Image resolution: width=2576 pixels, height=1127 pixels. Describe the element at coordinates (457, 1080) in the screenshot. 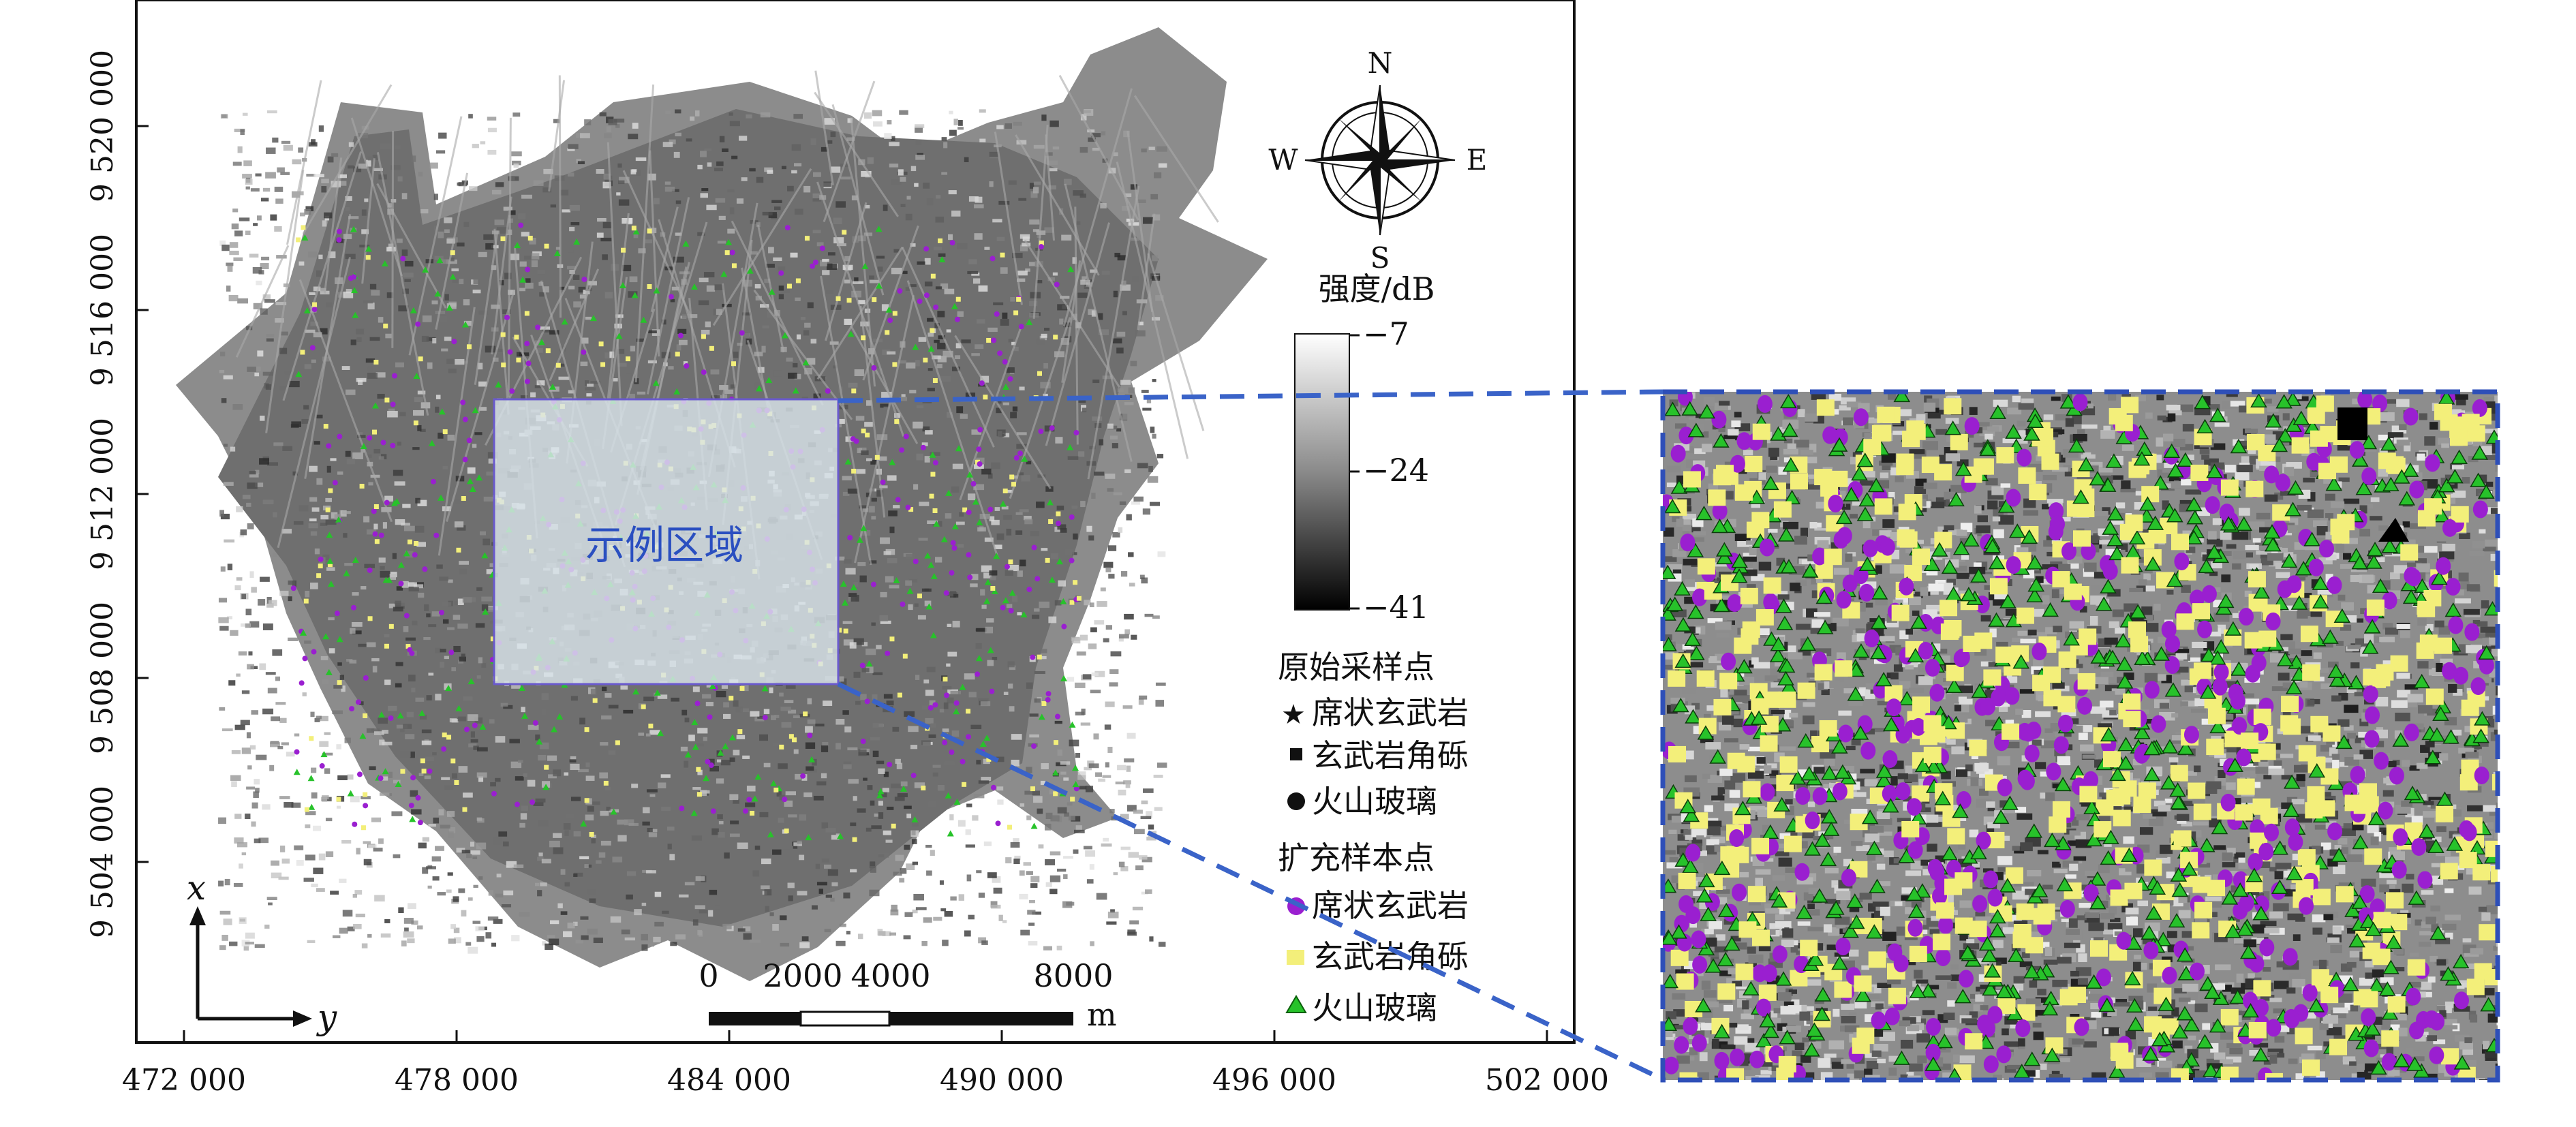

I see `x-tick-label: 478 000` at that location.